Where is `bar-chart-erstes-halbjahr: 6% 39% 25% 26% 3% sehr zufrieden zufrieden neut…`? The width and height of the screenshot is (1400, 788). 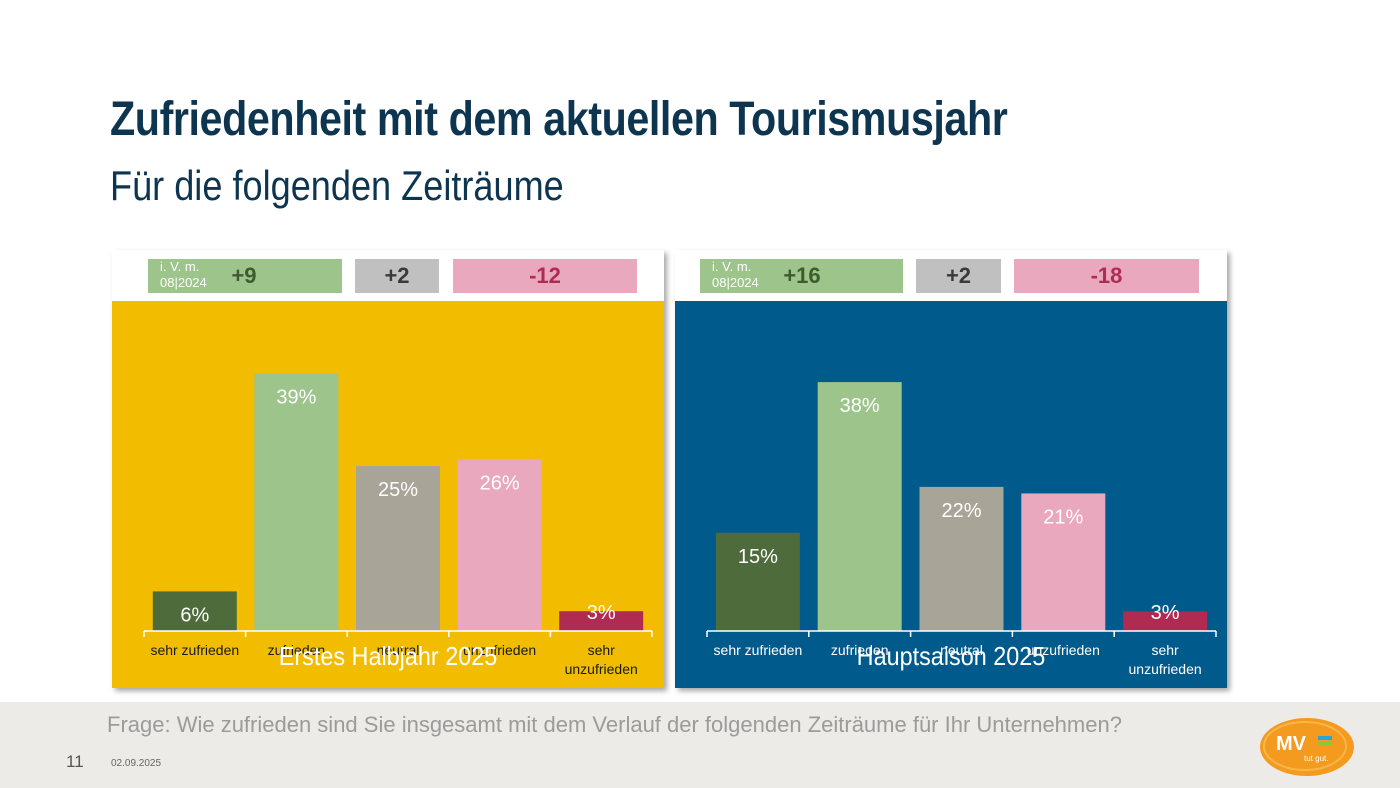 bar-chart-erstes-halbjahr: 6% 39% 25% 26% 3% sehr zufrieden zufrieden neut… is located at coordinates (398, 525).